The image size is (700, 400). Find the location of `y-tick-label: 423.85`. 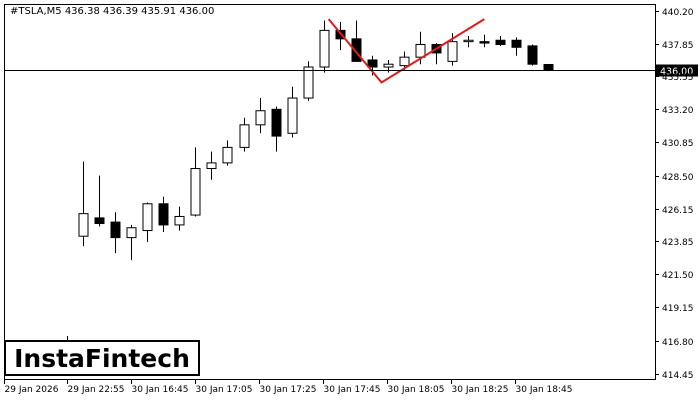

y-tick-label: 423.85 is located at coordinates (678, 243).